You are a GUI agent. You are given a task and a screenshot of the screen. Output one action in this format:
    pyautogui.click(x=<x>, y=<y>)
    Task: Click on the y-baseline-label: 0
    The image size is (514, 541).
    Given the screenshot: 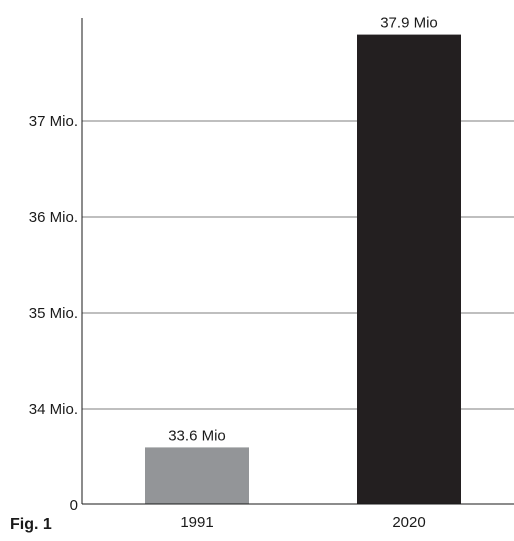 What is the action you would take?
    pyautogui.click(x=74, y=505)
    